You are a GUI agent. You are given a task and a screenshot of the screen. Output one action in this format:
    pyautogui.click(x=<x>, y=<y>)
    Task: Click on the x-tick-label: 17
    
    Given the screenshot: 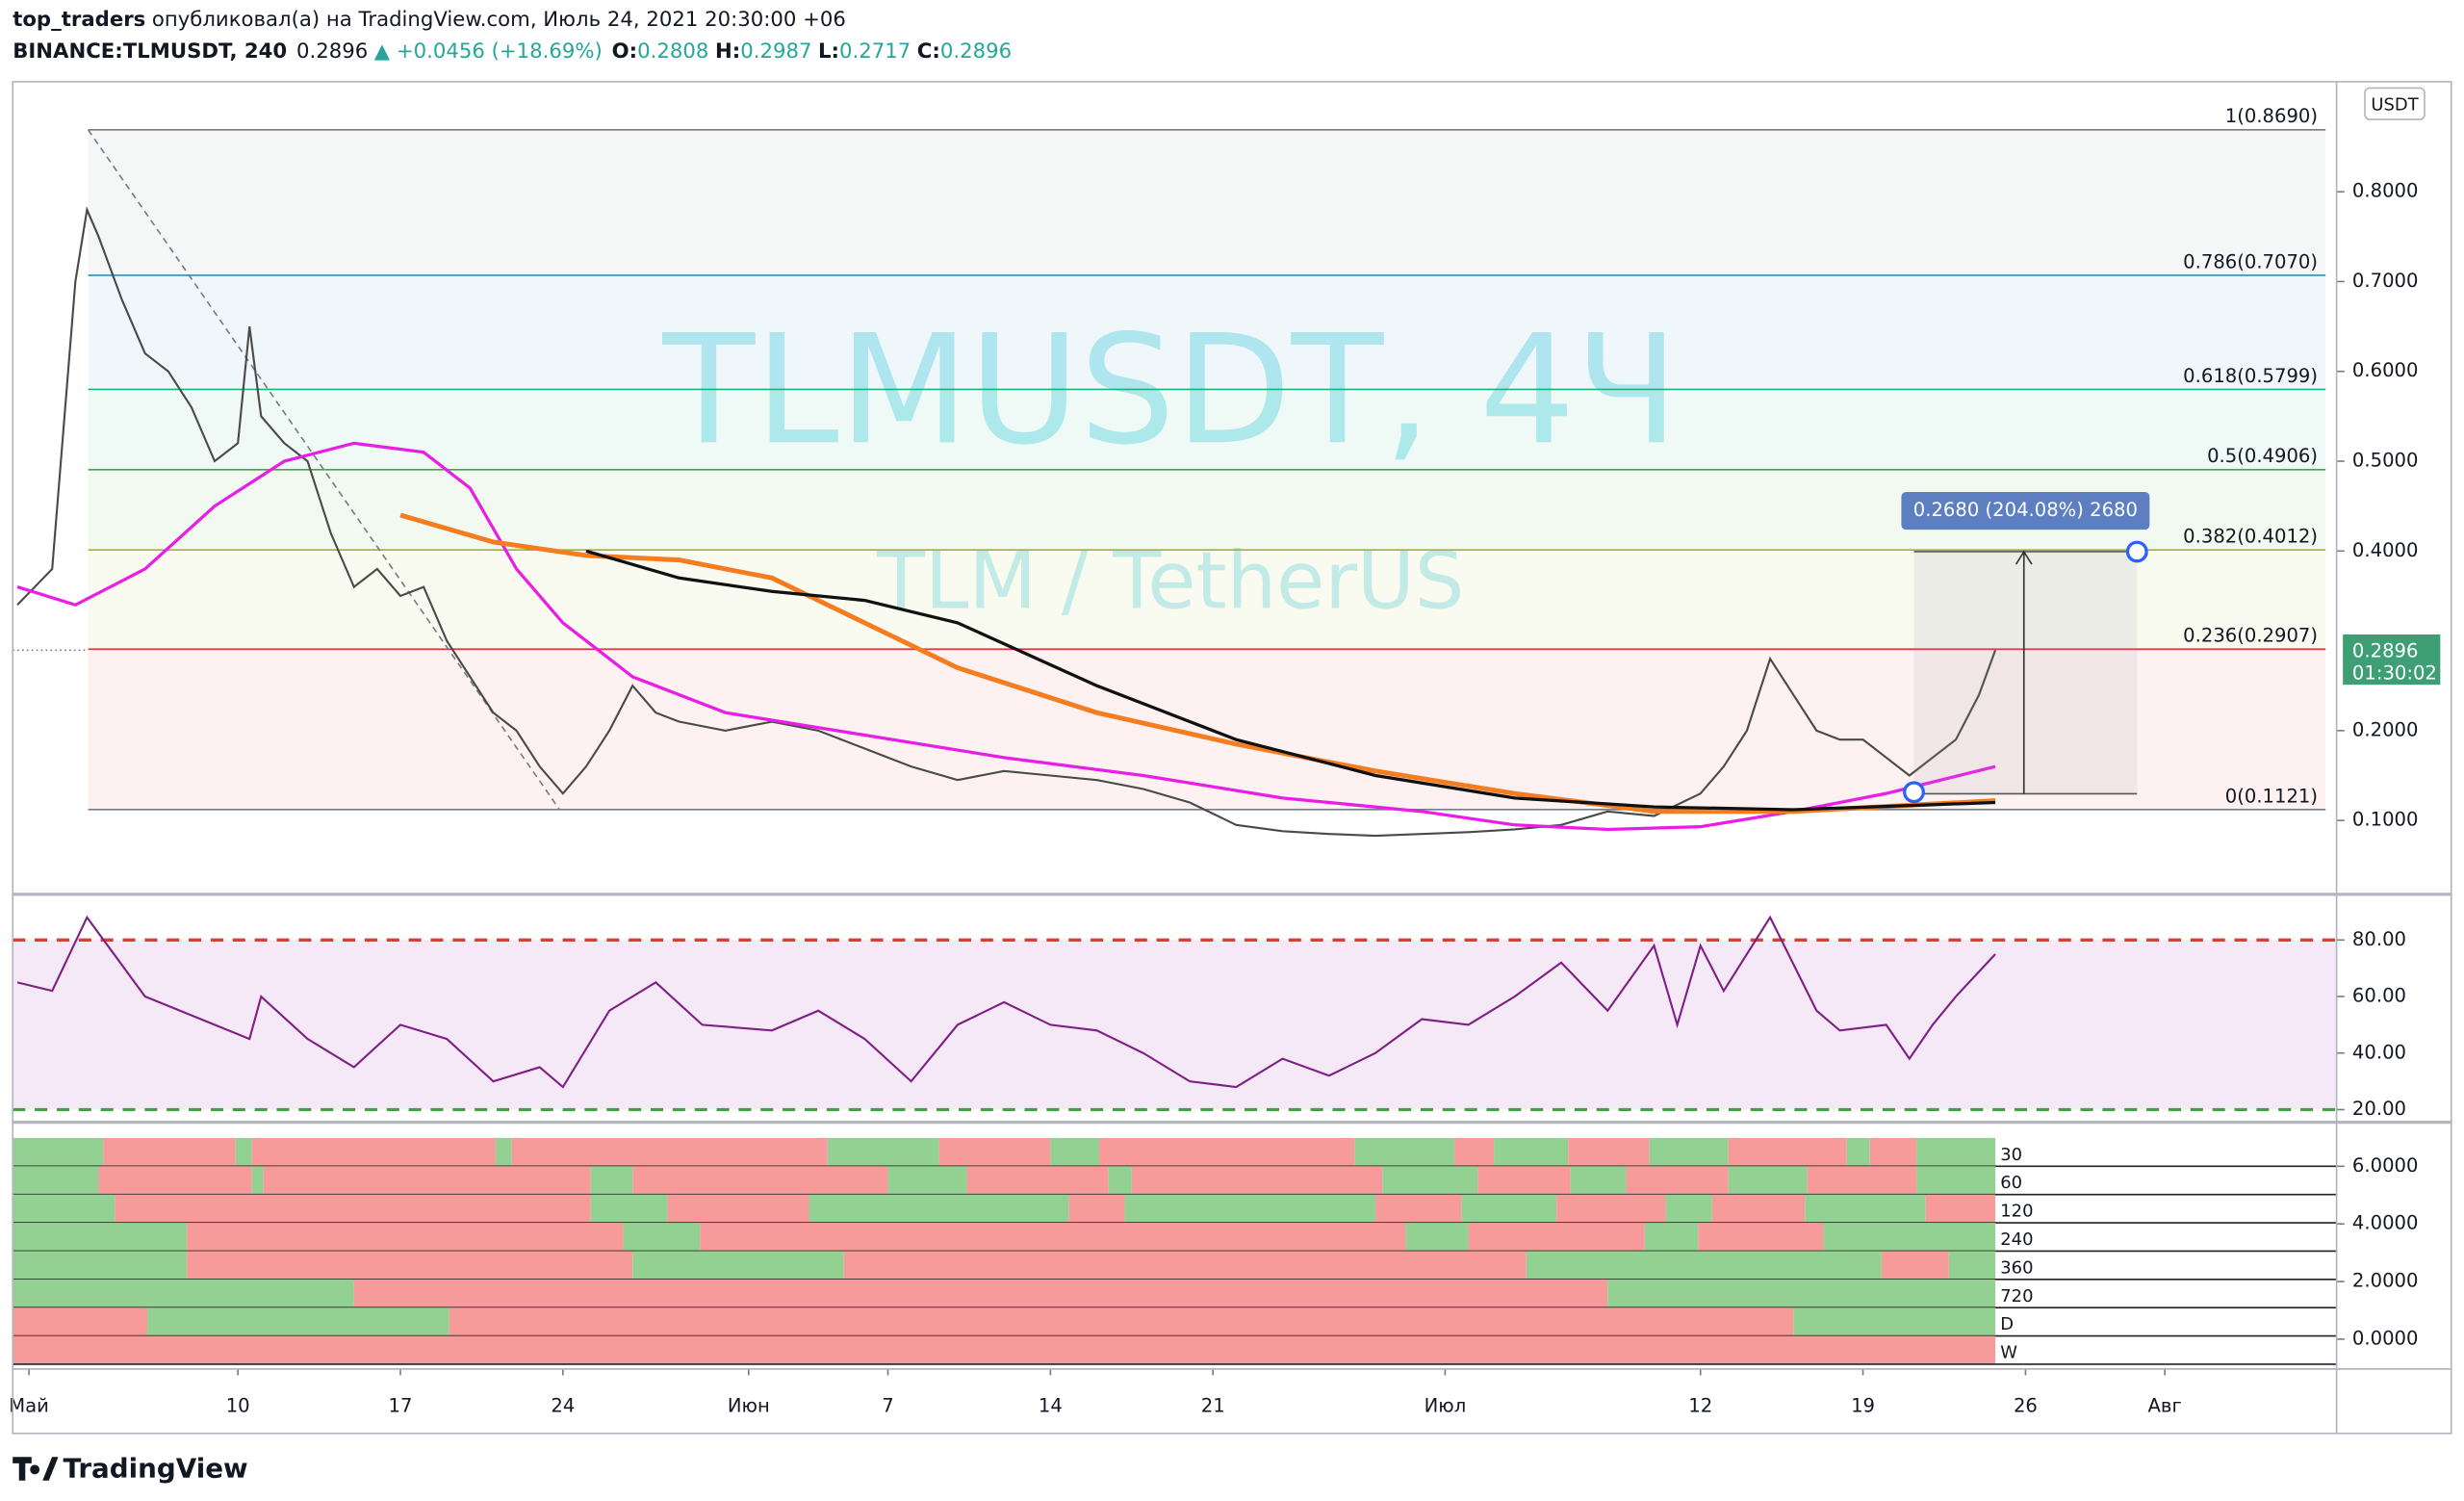 What is the action you would take?
    pyautogui.click(x=401, y=1406)
    